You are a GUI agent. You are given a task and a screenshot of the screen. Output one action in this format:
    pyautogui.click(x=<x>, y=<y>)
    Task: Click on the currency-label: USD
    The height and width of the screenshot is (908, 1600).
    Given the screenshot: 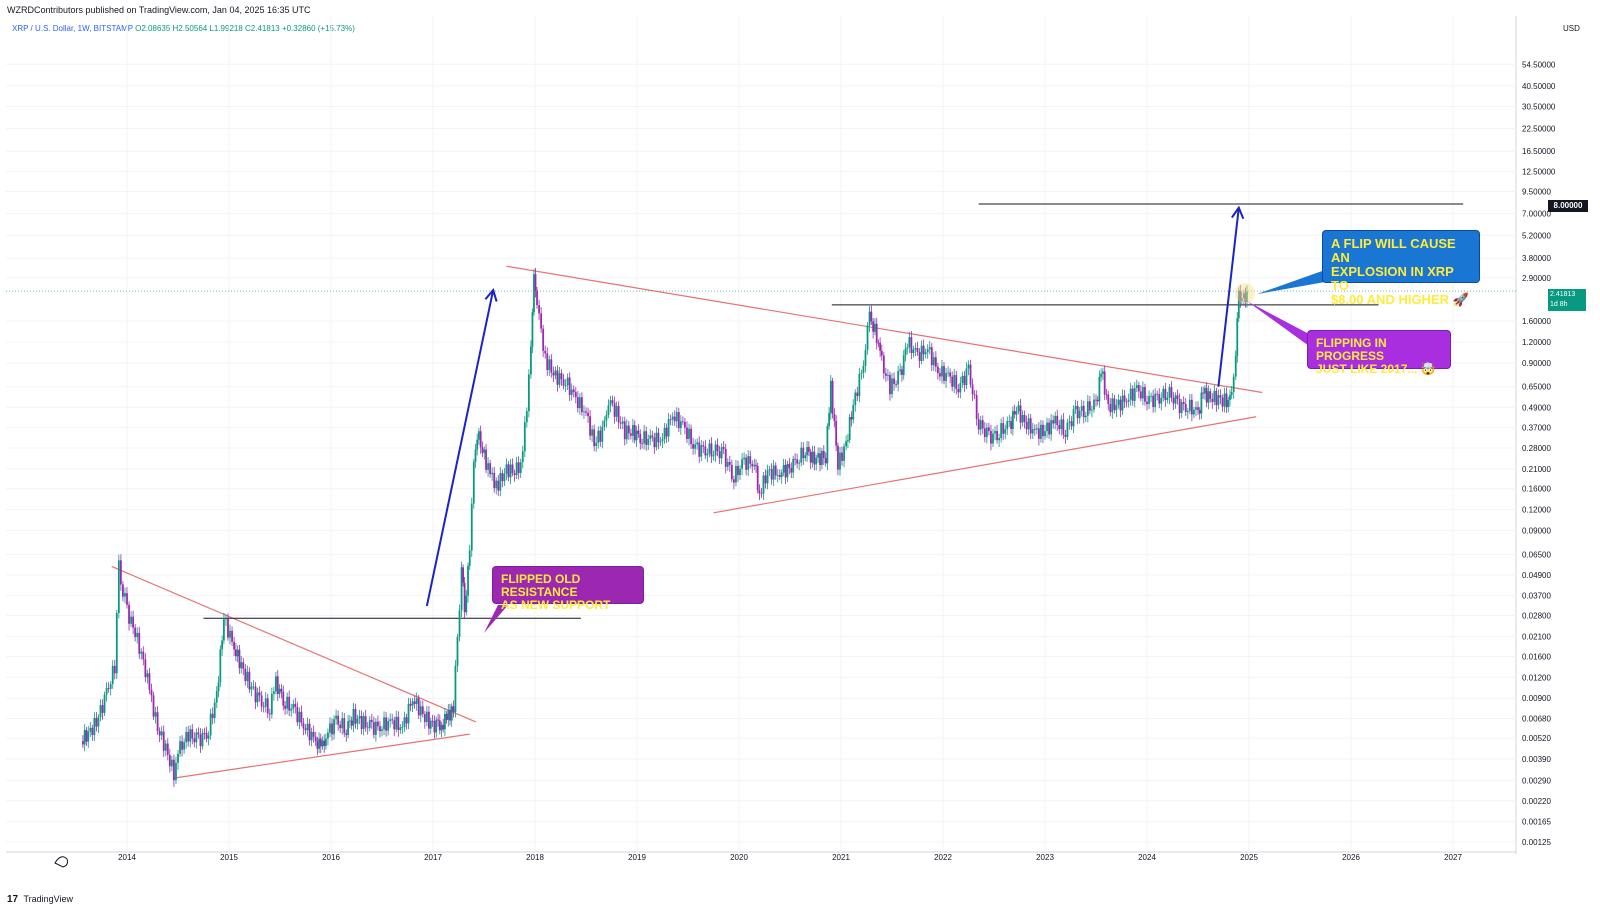 What is the action you would take?
    pyautogui.click(x=1571, y=28)
    